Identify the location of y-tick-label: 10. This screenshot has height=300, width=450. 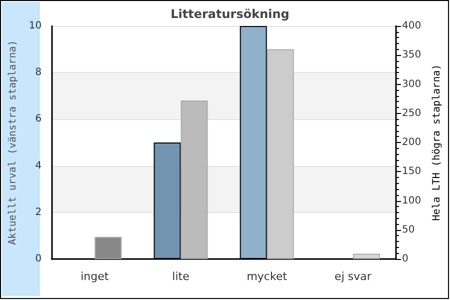
(35, 26).